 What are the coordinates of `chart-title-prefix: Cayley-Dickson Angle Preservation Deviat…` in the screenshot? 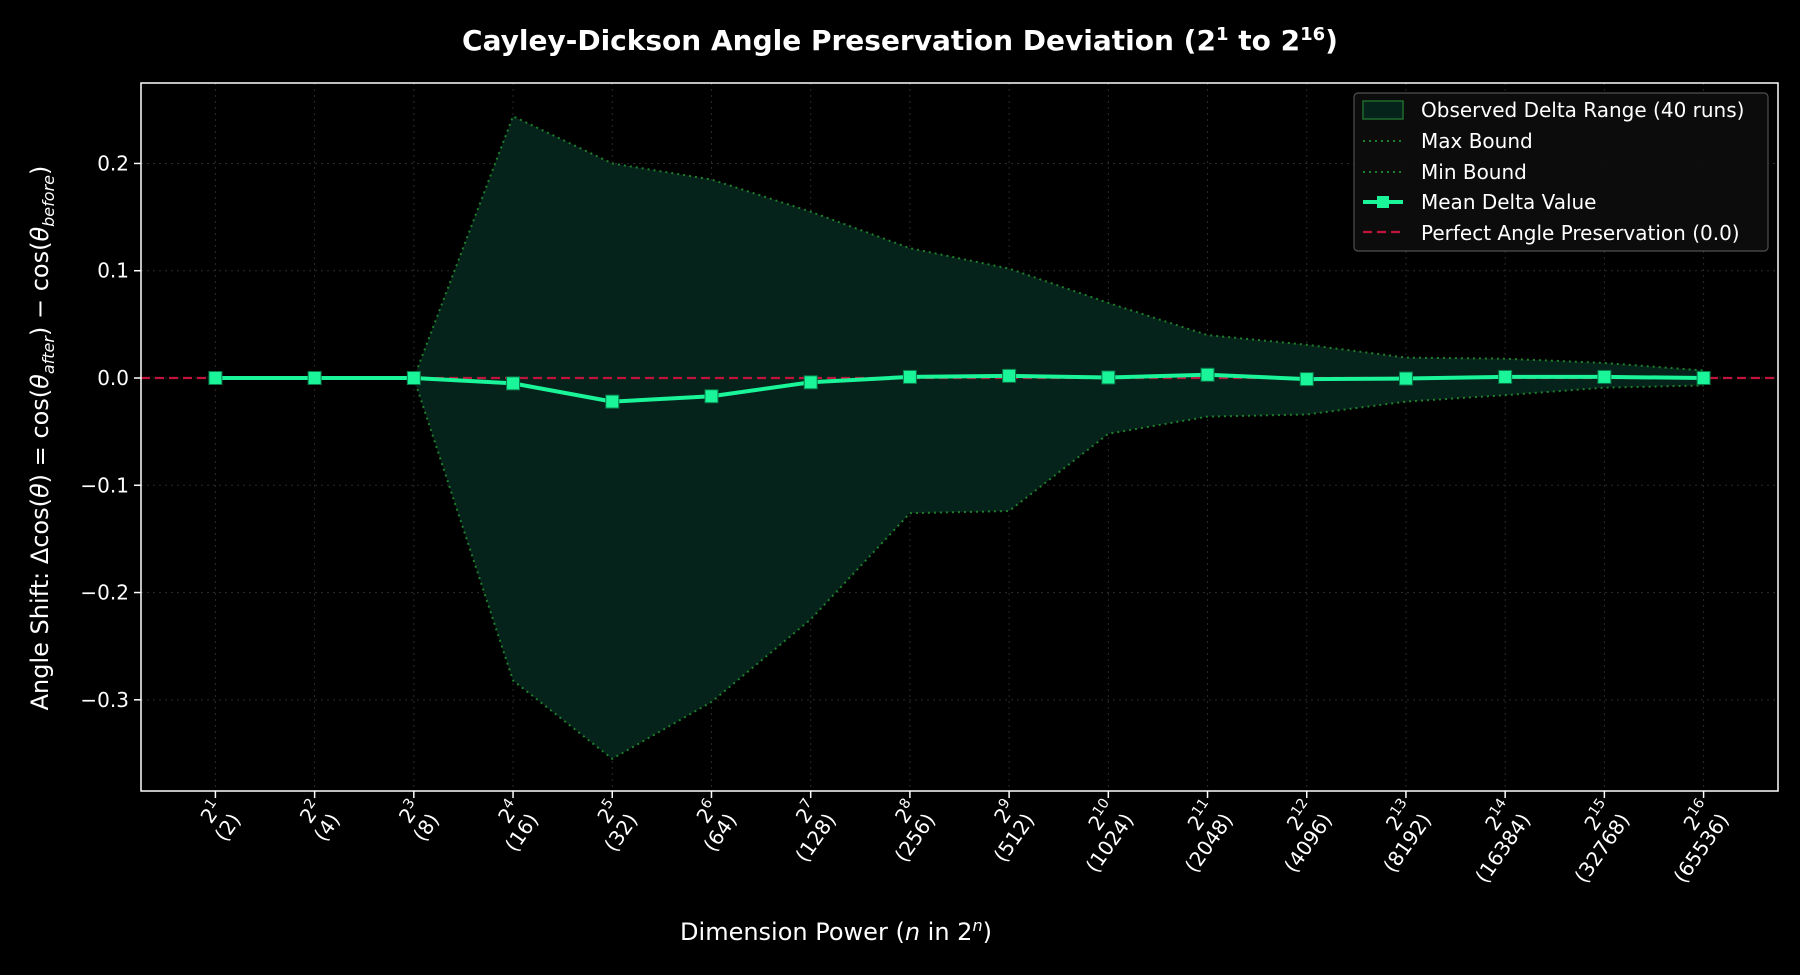 It's located at (839, 40).